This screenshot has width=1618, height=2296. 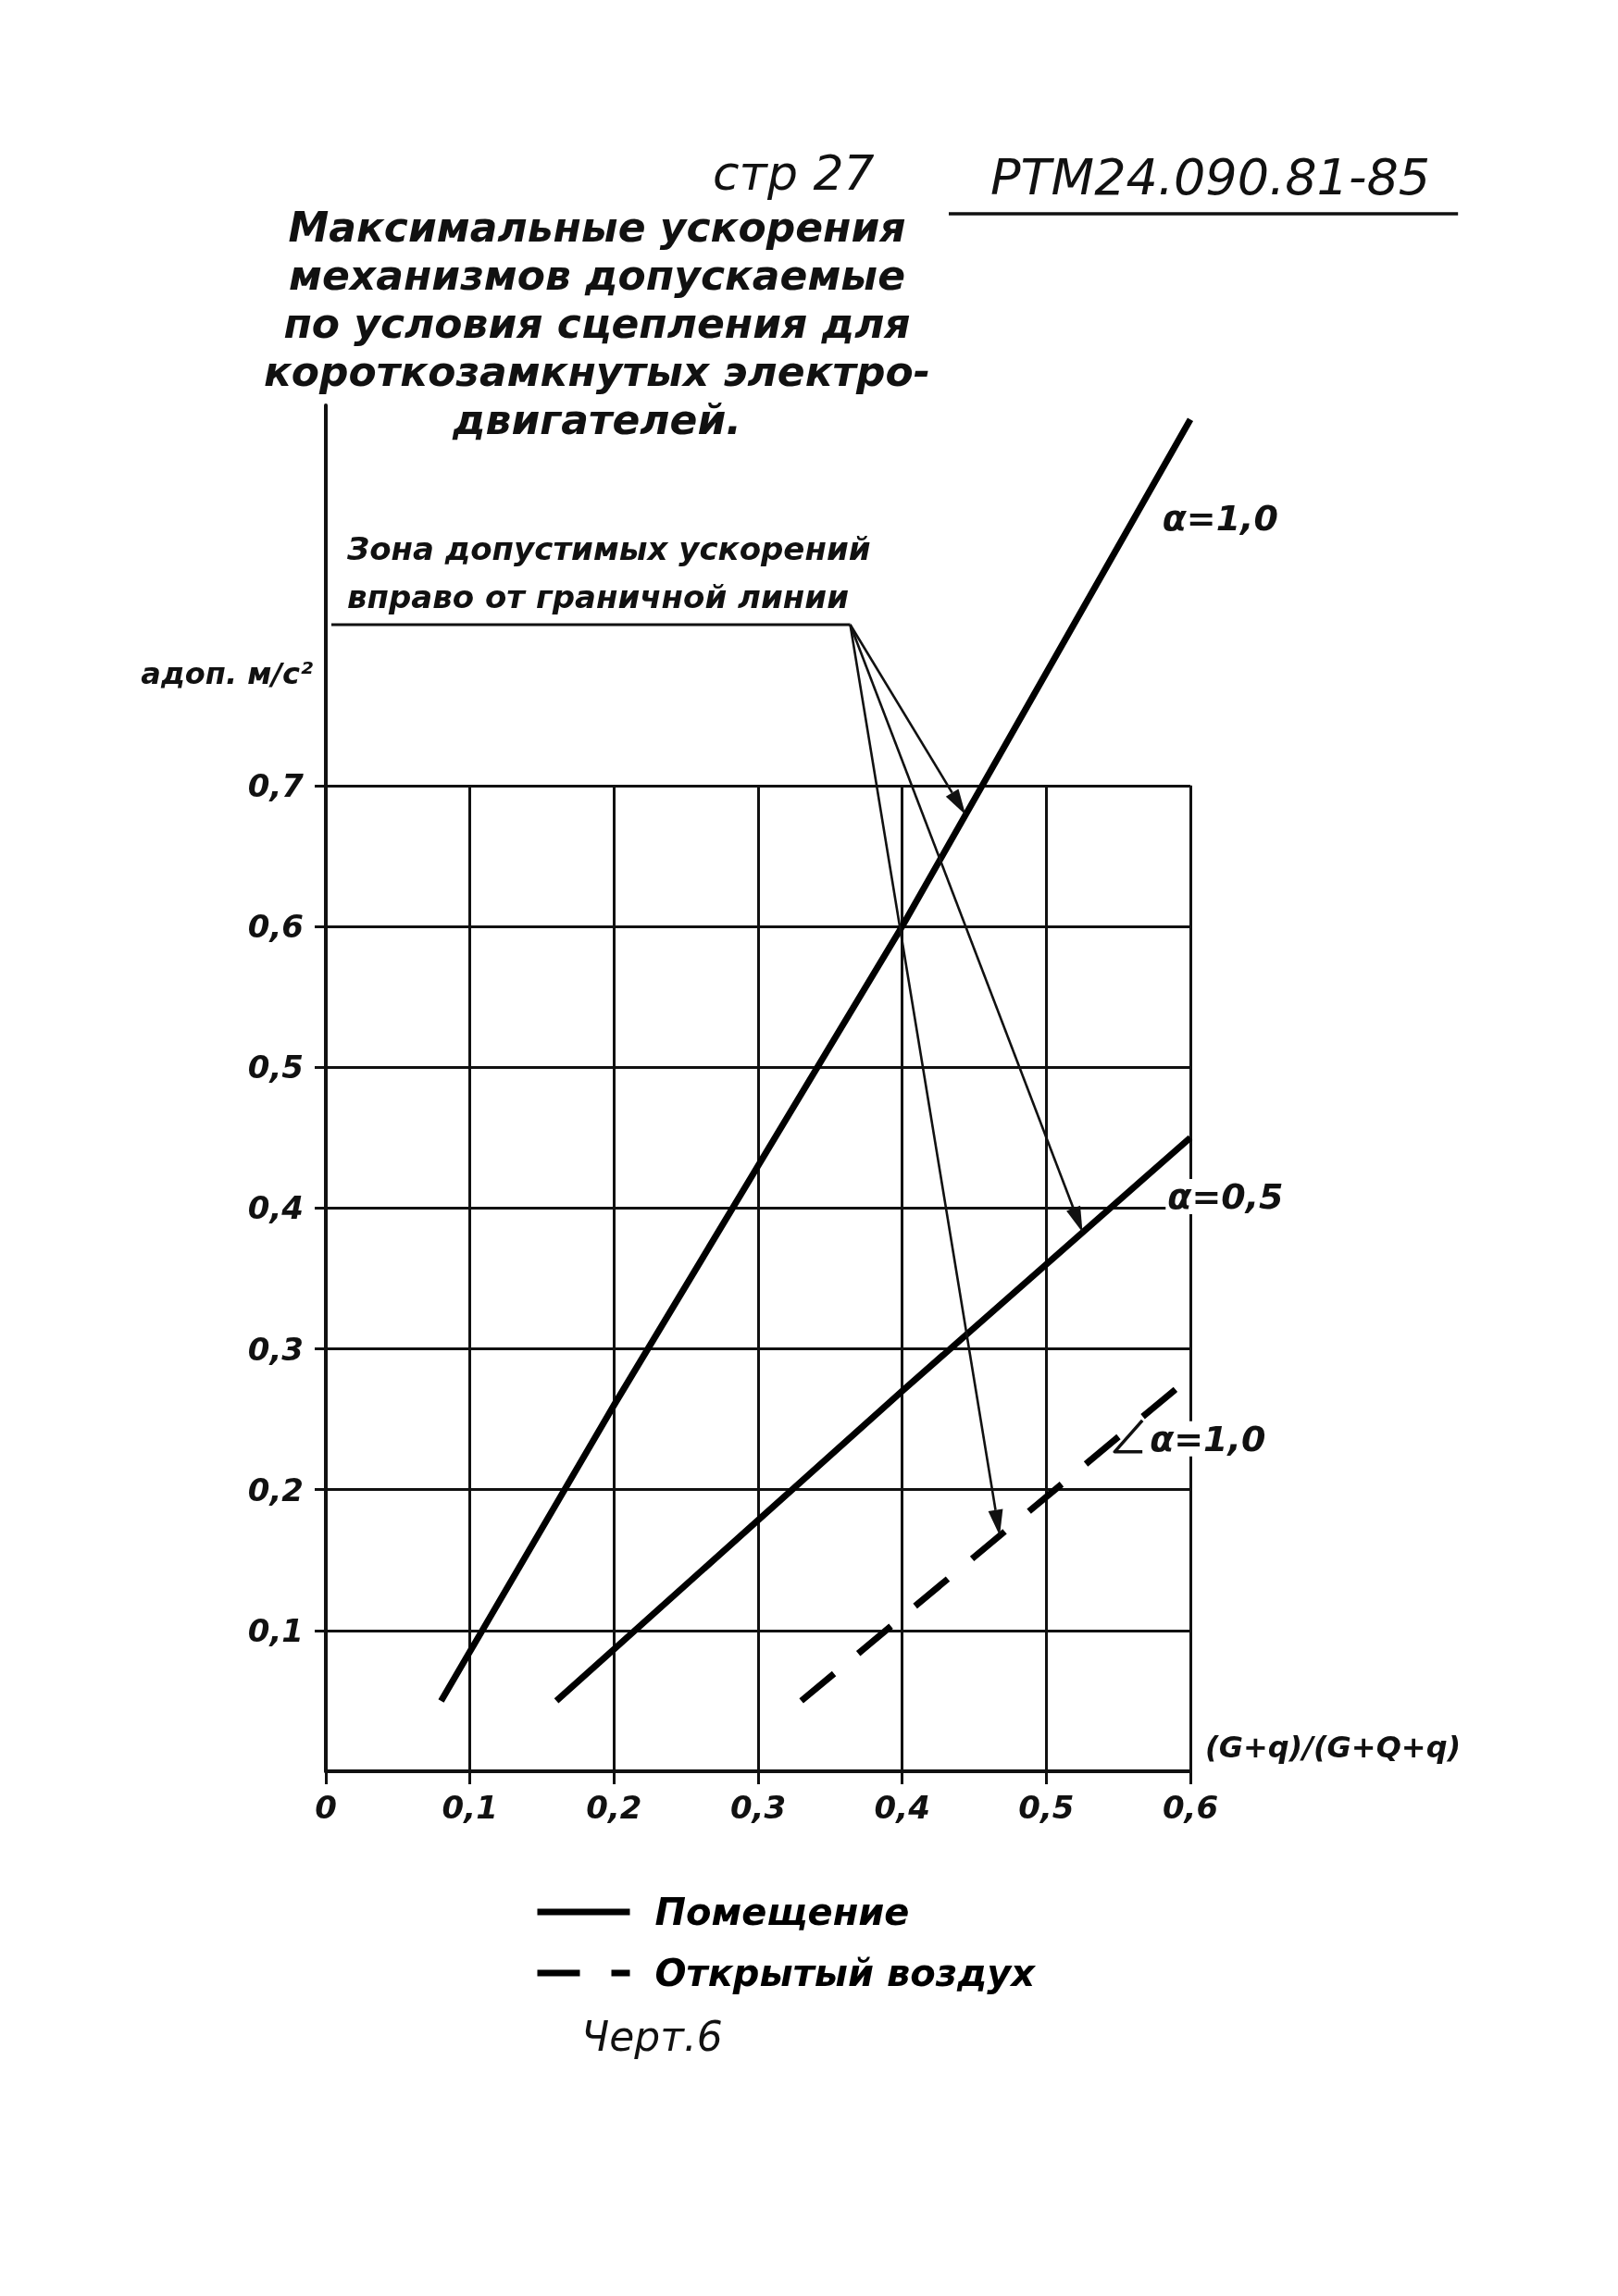 What do you see at coordinates (652, 2037) in the screenshot?
I see `text: Черт.6` at bounding box center [652, 2037].